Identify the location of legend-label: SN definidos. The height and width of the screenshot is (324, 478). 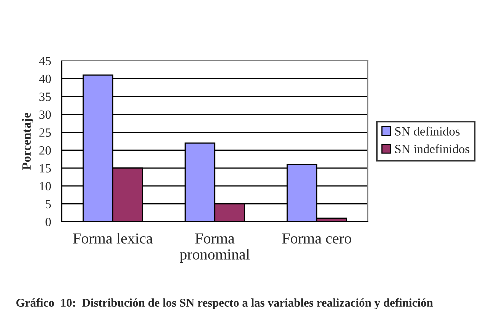
(428, 131).